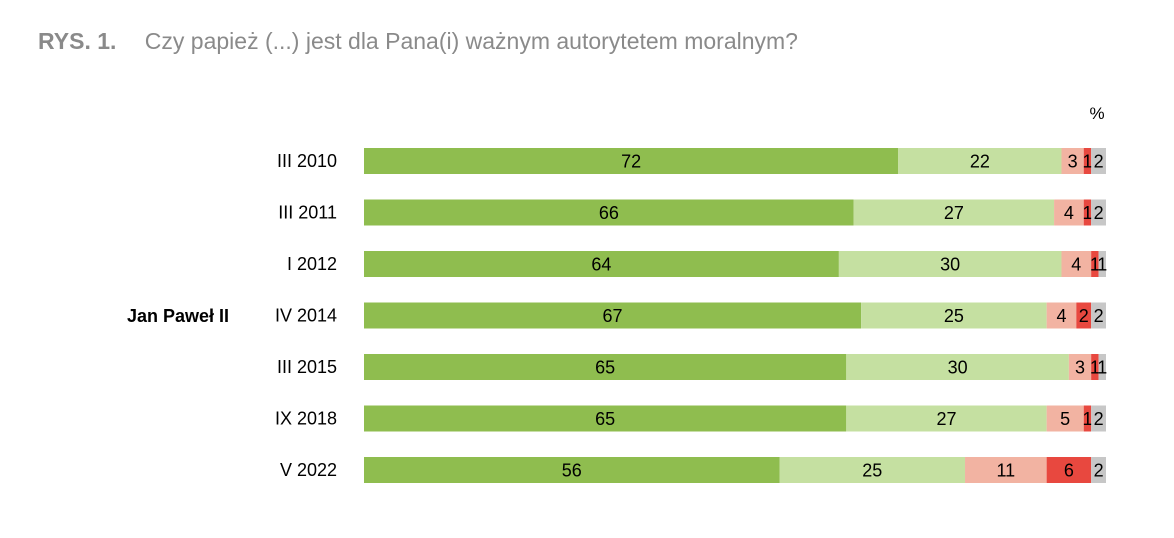 Image resolution: width=1174 pixels, height=538 pixels. I want to click on category-label: IX 2018, so click(306, 419).